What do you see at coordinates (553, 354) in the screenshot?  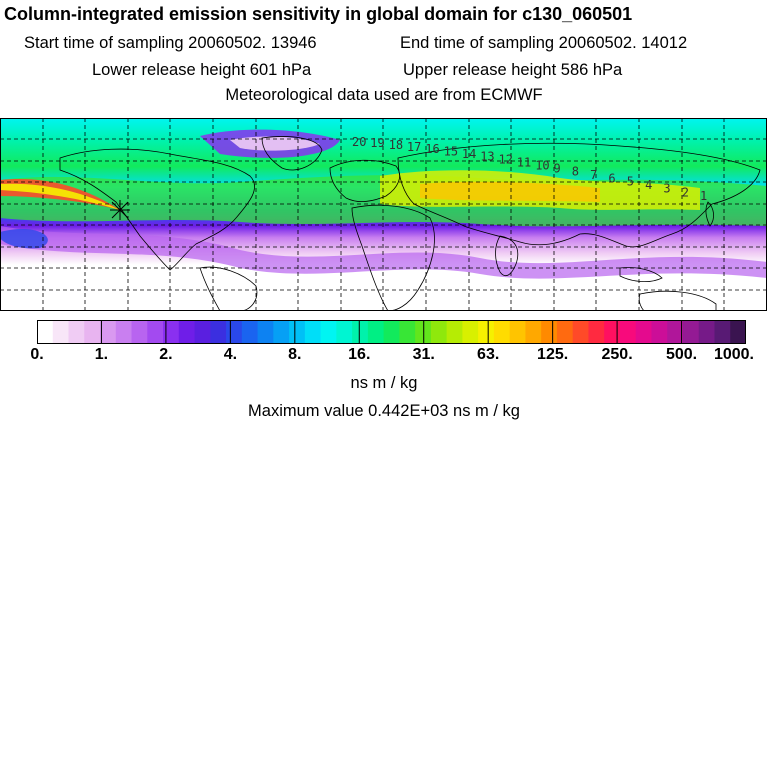 I see `colorbar-tick-label: 125.` at bounding box center [553, 354].